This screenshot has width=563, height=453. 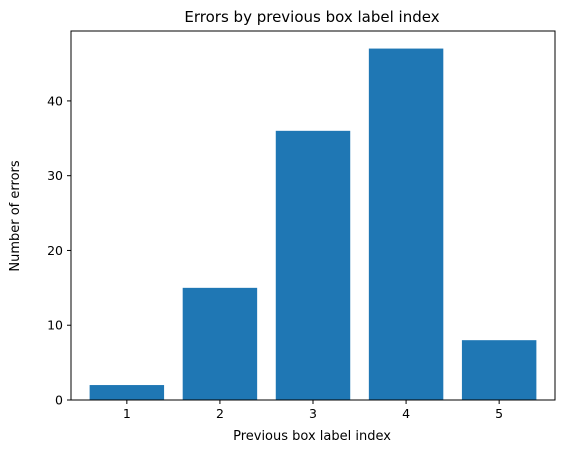 I want to click on y-tick-label-40: 40, so click(x=55, y=100).